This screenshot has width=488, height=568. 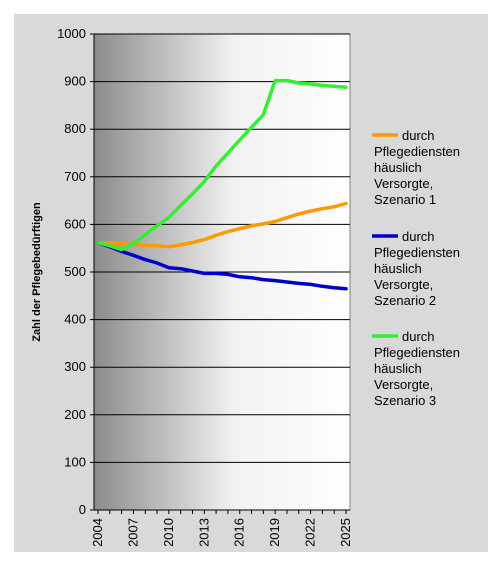 I want to click on x-tick-label: 2010, so click(x=168, y=532).